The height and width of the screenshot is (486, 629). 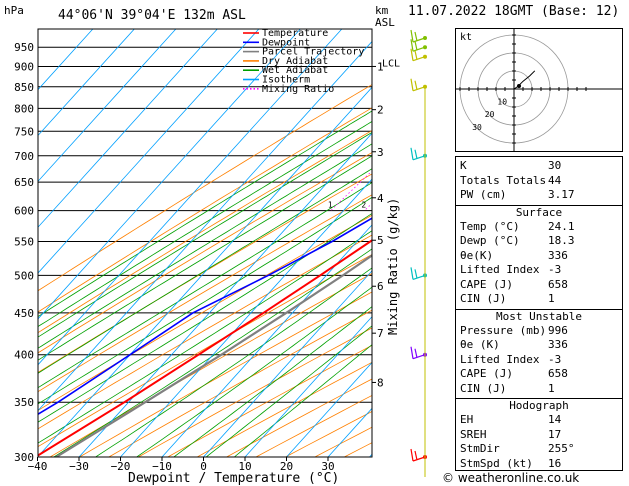 What do you see at coordinates (555, 180) in the screenshot?
I see `index-value: 44` at bounding box center [555, 180].